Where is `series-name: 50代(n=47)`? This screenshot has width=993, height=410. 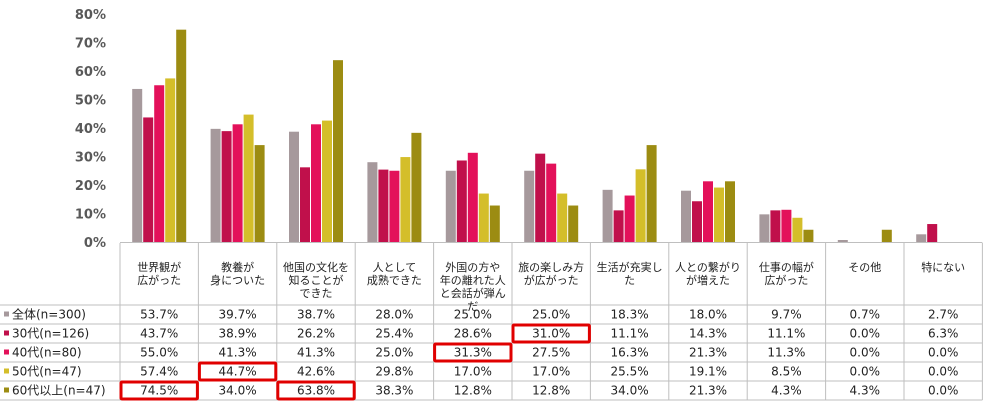
series-name: 50代(n=47) is located at coordinates (47, 372).